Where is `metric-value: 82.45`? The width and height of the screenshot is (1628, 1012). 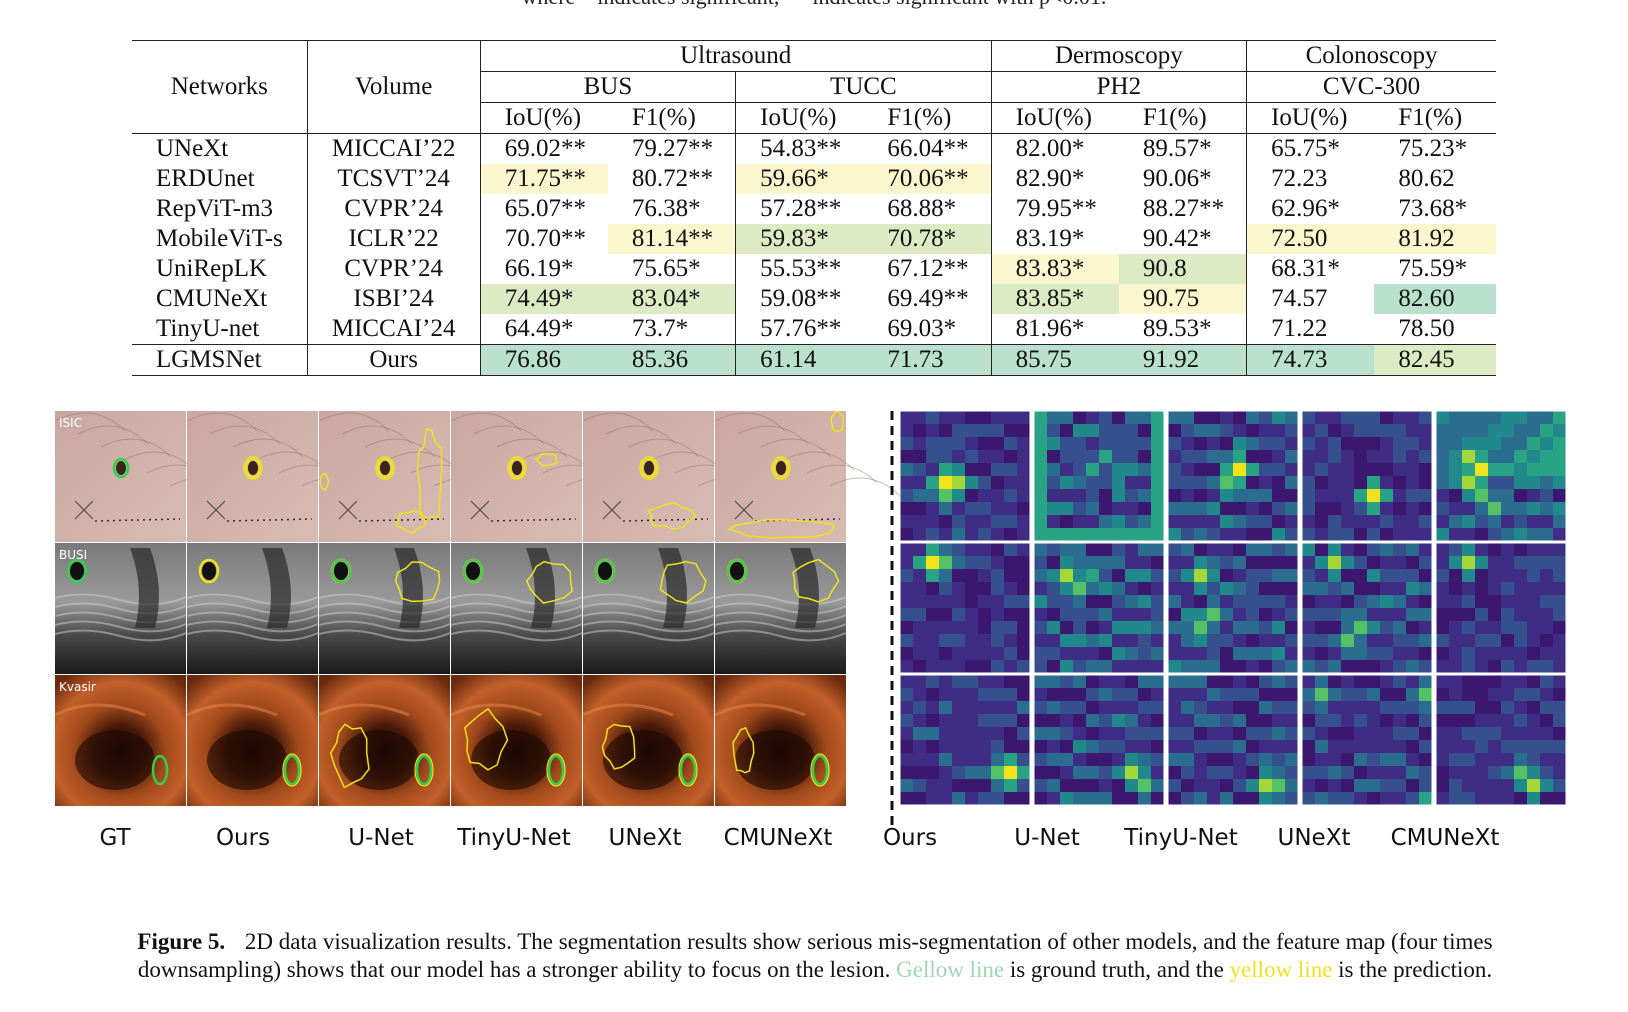 metric-value: 82.45 is located at coordinates (1435, 360).